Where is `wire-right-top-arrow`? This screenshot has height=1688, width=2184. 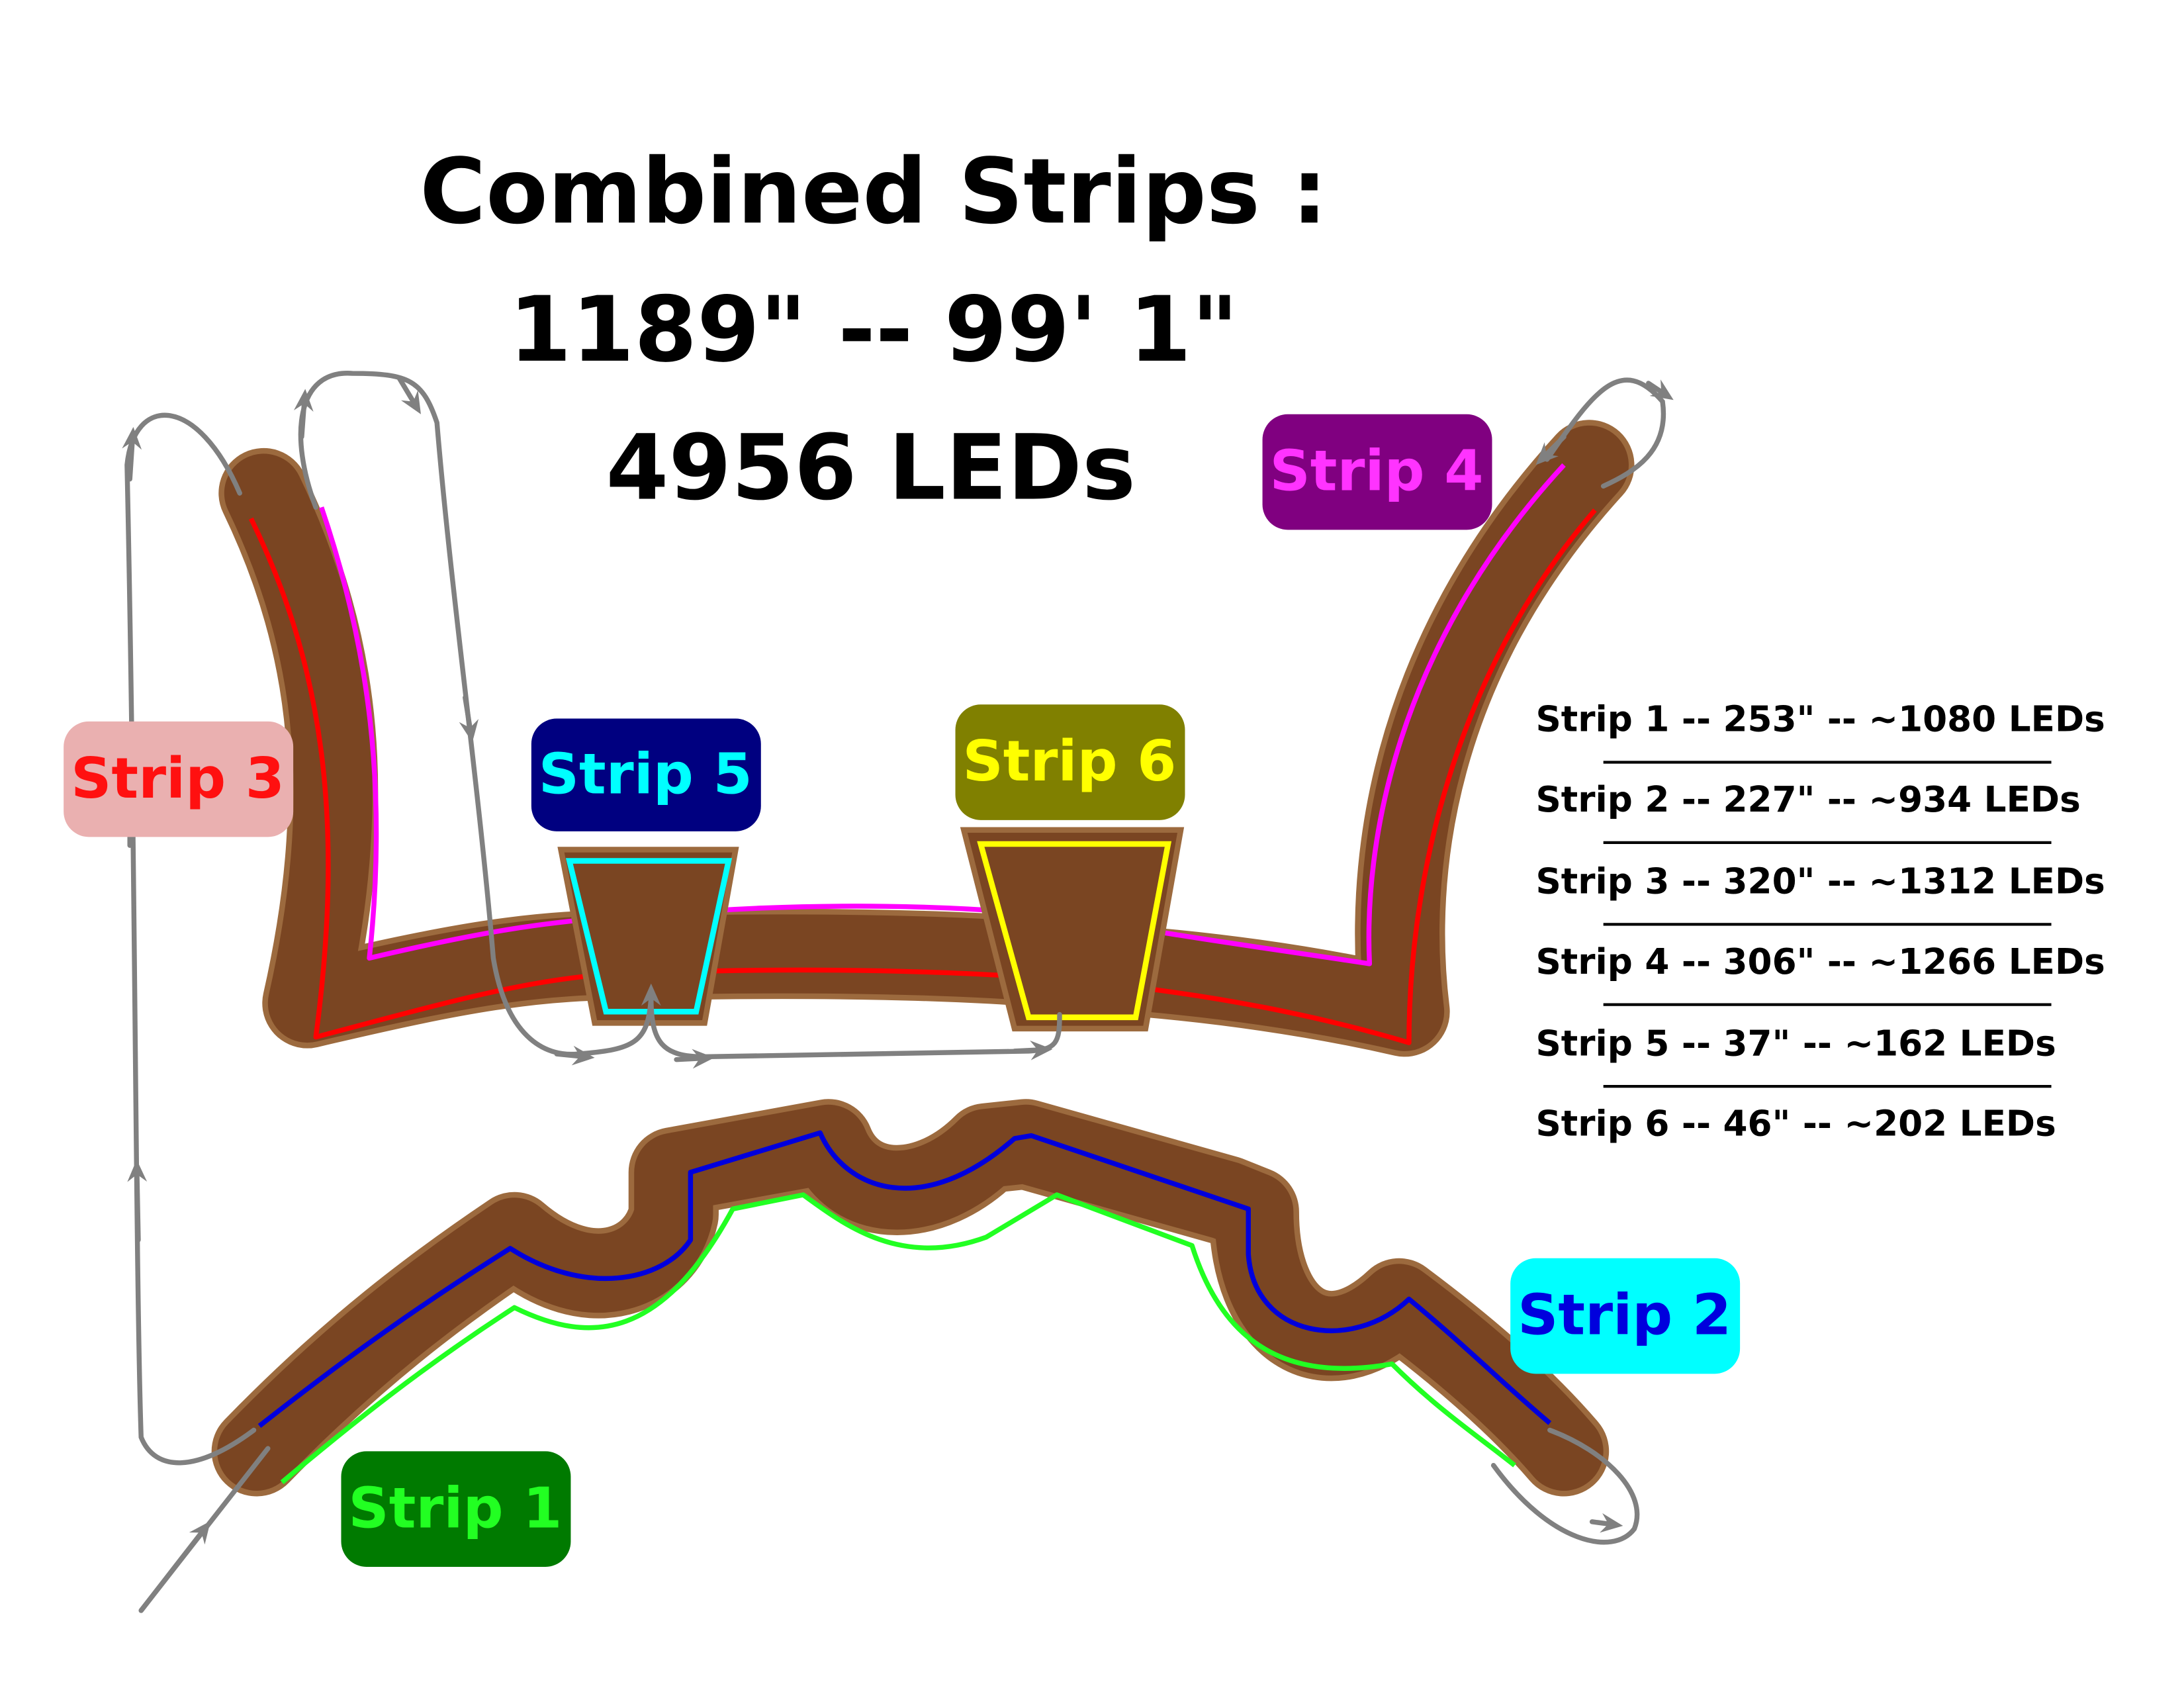 wire-right-top-arrow is located at coordinates (1551, 449).